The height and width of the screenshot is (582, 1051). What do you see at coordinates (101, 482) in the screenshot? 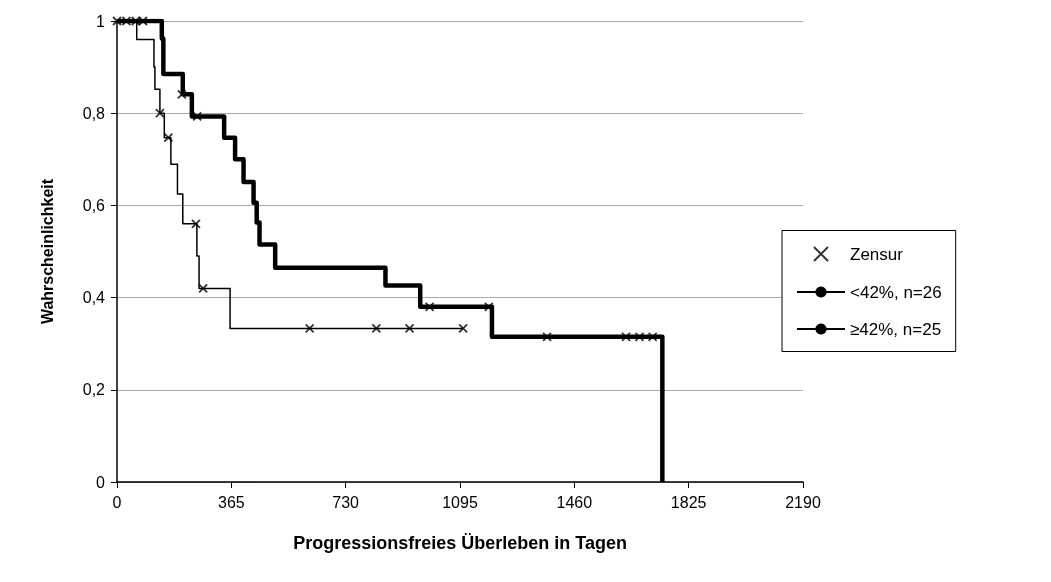
I see `y-tick-label: 0` at bounding box center [101, 482].